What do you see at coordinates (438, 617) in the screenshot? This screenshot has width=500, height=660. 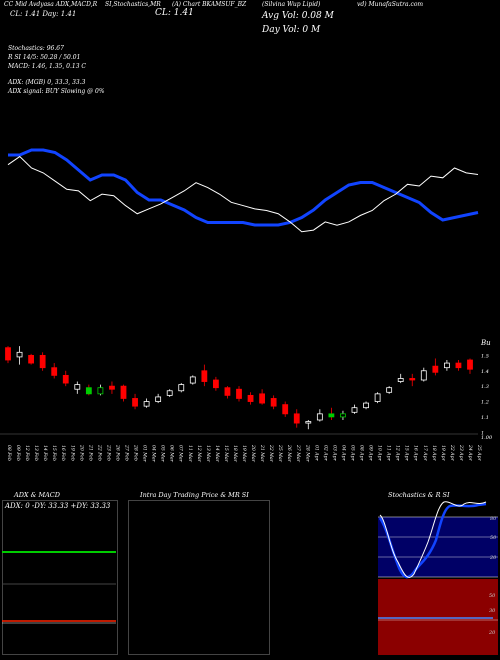 I see `rsi-background` at bounding box center [438, 617].